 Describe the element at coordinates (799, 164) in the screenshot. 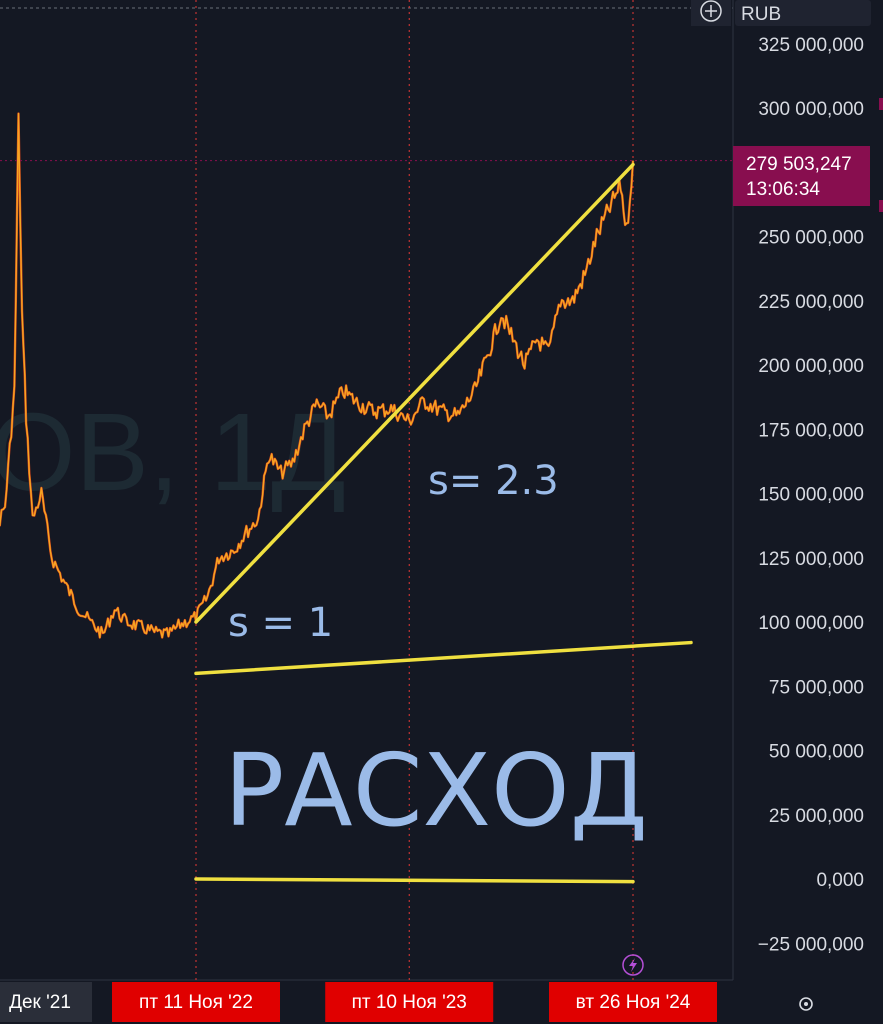

I see `current-price-value: 279 503,247` at that location.